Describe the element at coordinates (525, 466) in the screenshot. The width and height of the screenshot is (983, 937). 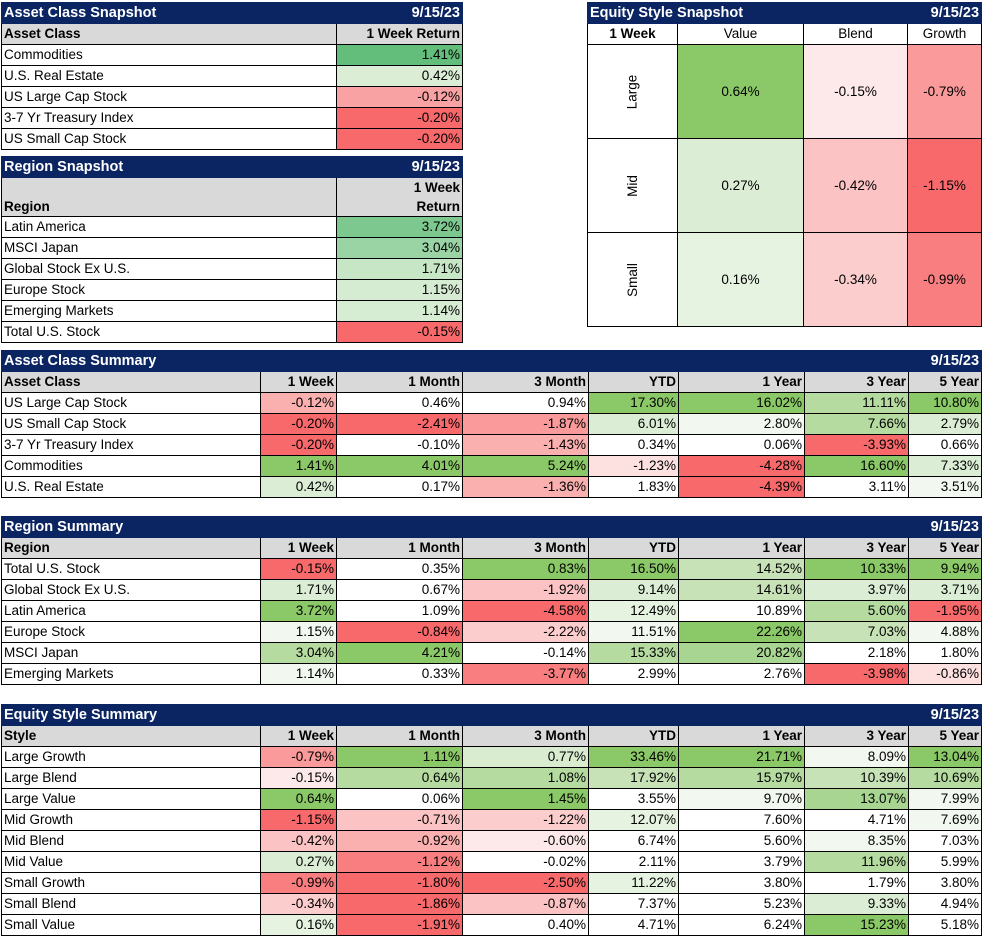
I see `asset-summary-cell: 5.24%` at that location.